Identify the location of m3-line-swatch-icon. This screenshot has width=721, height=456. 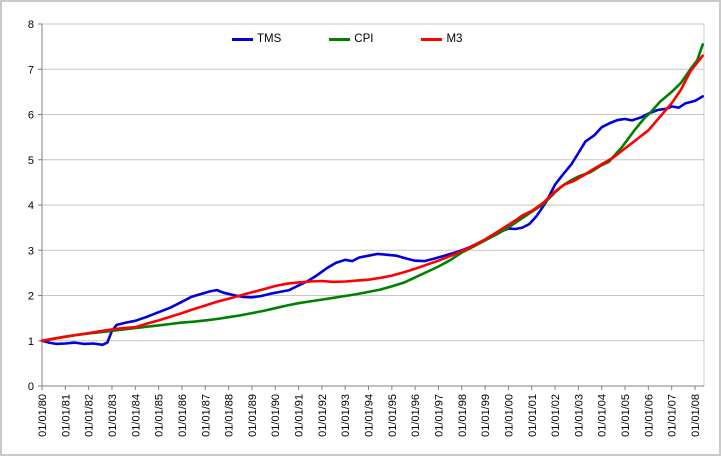
(432, 39).